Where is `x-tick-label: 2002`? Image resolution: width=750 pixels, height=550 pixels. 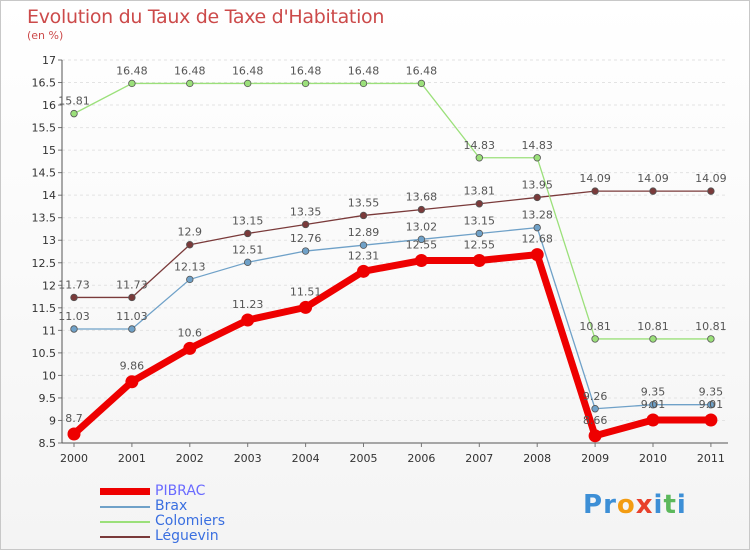
x-tick-label: 2002 is located at coordinates (190, 458).